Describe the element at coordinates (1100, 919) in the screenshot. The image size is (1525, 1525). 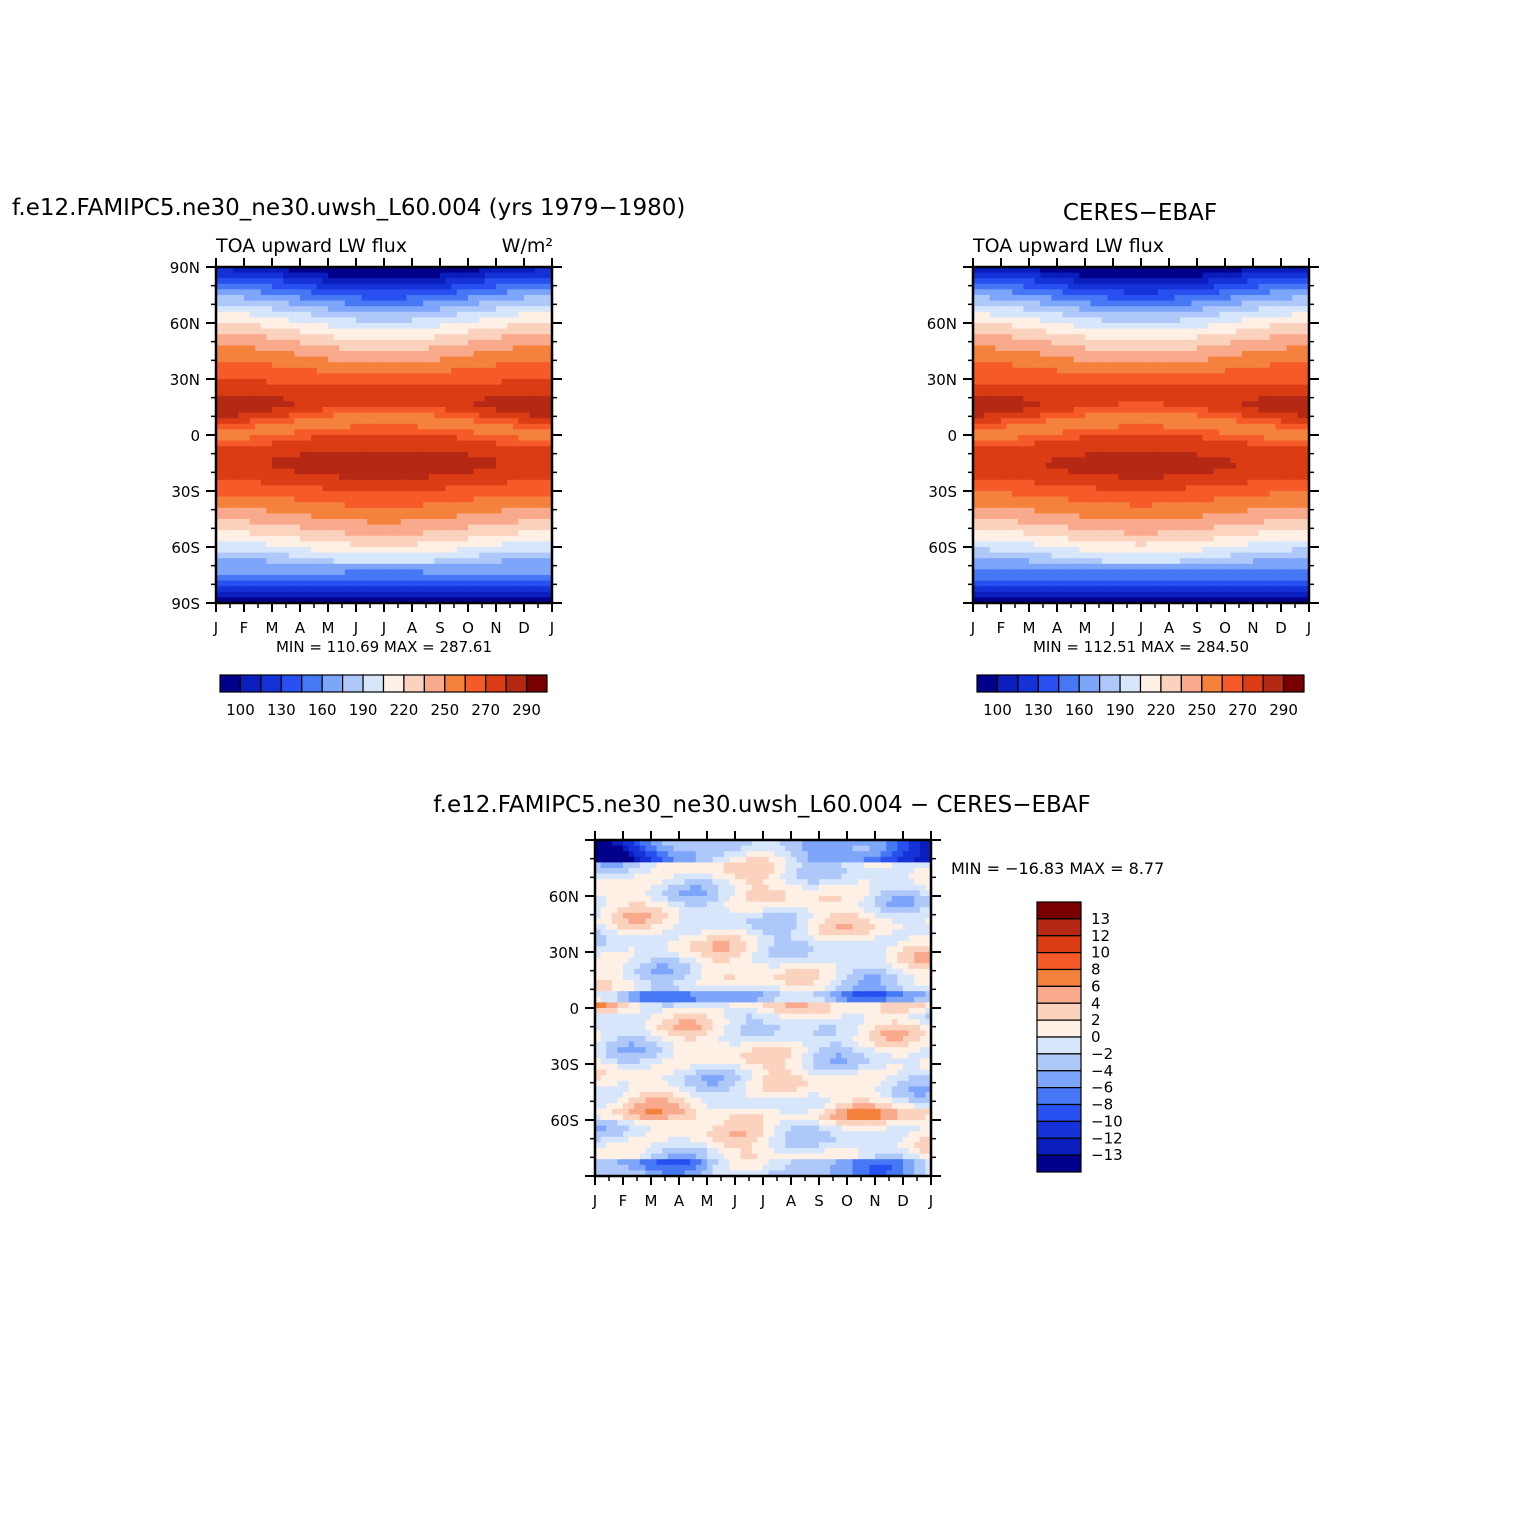
I see `colorbar-label: 13` at that location.